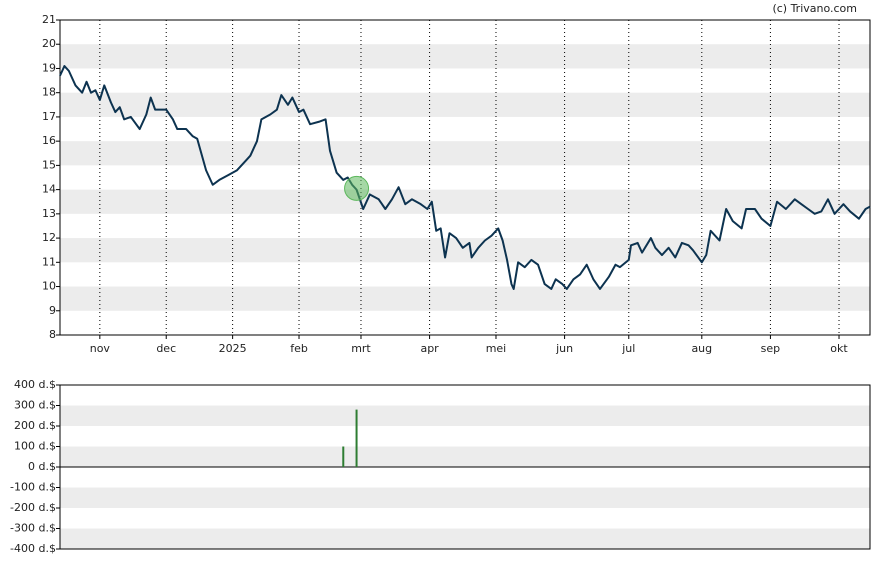  What do you see at coordinates (49, 92) in the screenshot?
I see `y-tick-label: 18` at bounding box center [49, 92].